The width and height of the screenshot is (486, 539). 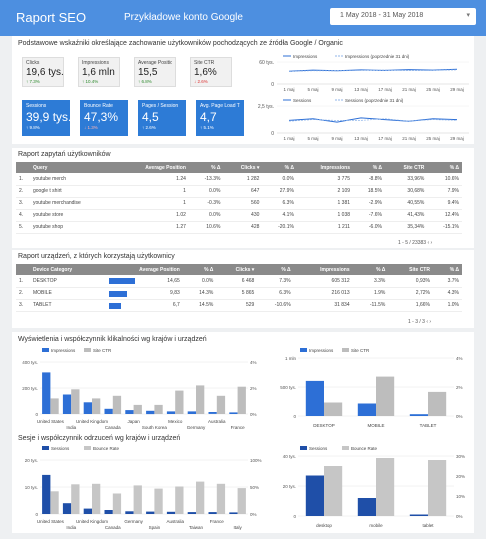 What do you see at coordinates (196, 527) in the screenshot?
I see `x-tick-label: Taiwan` at bounding box center [196, 527].